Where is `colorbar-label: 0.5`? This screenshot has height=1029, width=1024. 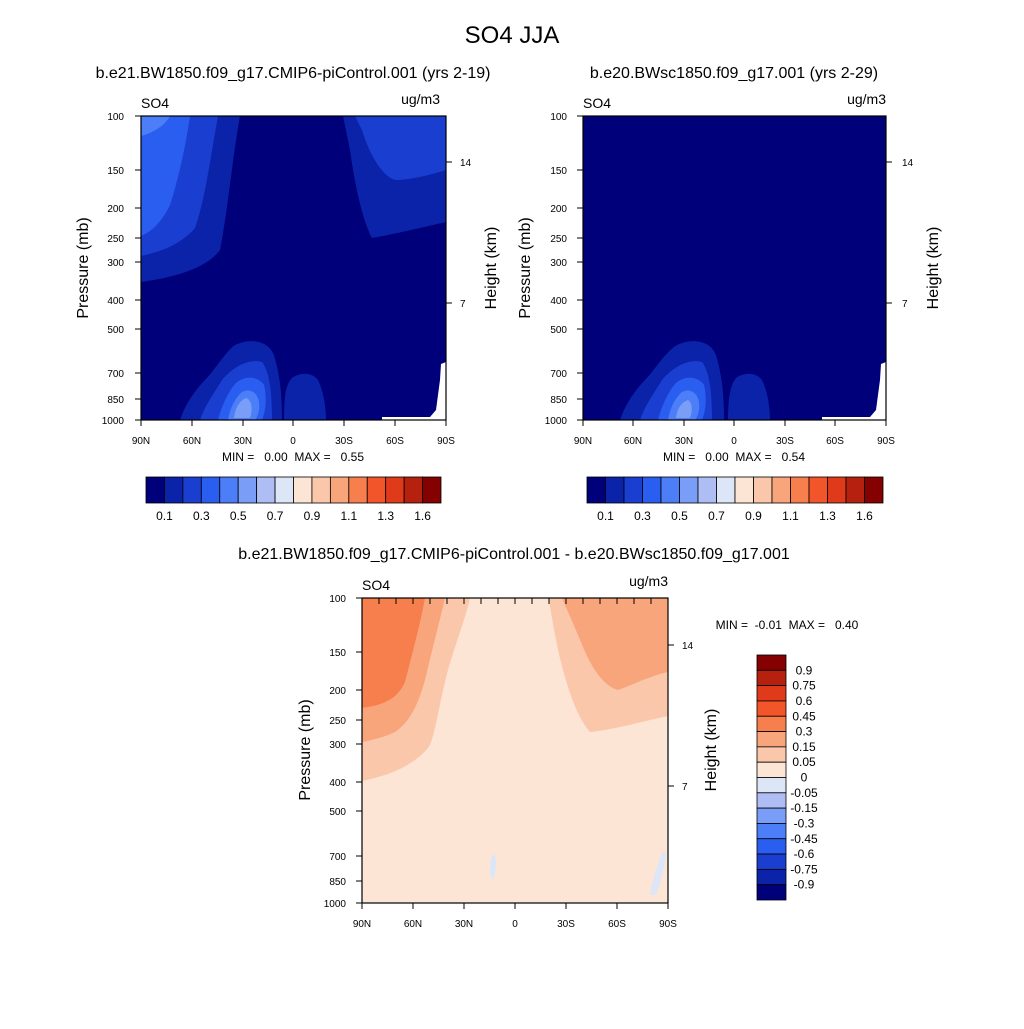 colorbar-label: 0.5 is located at coordinates (238, 516).